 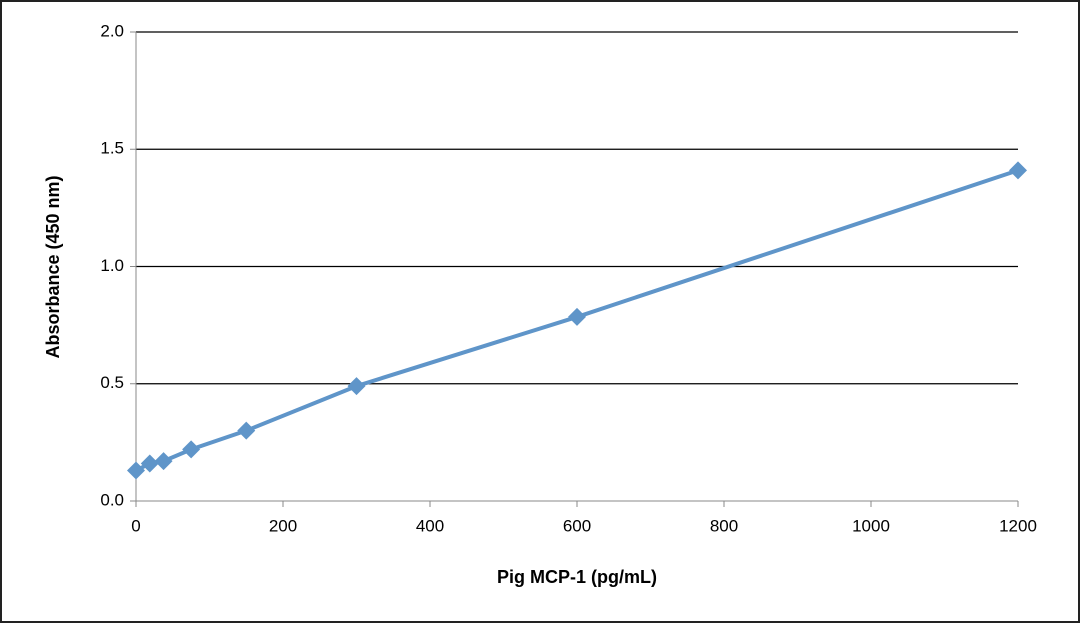 What do you see at coordinates (1018, 525) in the screenshot?
I see `x-tick-label: 1200` at bounding box center [1018, 525].